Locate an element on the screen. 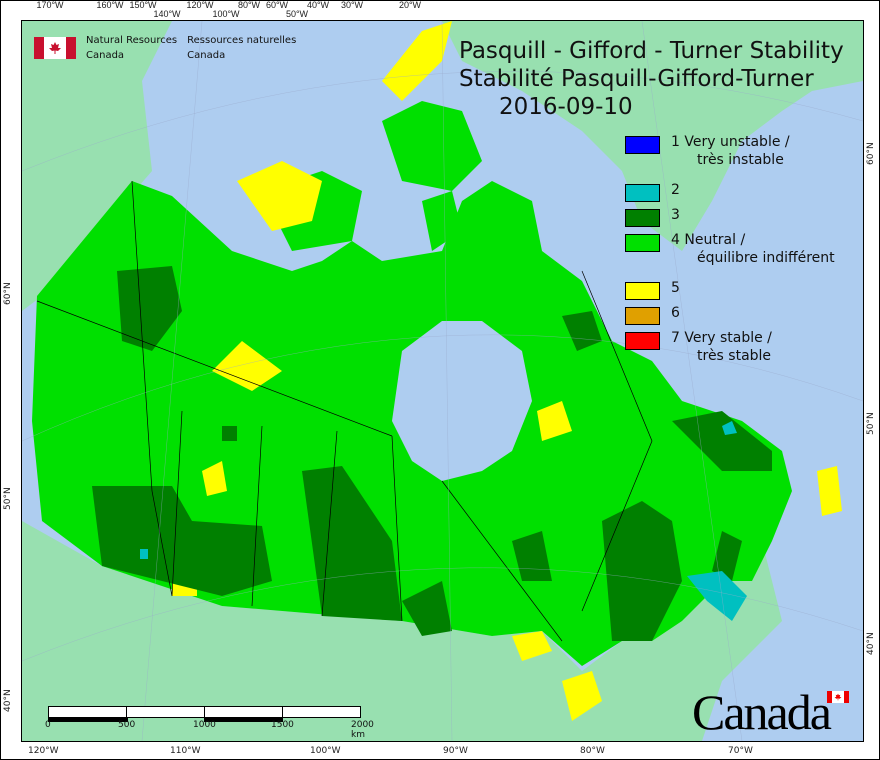 The height and width of the screenshot is (760, 880). hudson-bay is located at coordinates (462, 401).